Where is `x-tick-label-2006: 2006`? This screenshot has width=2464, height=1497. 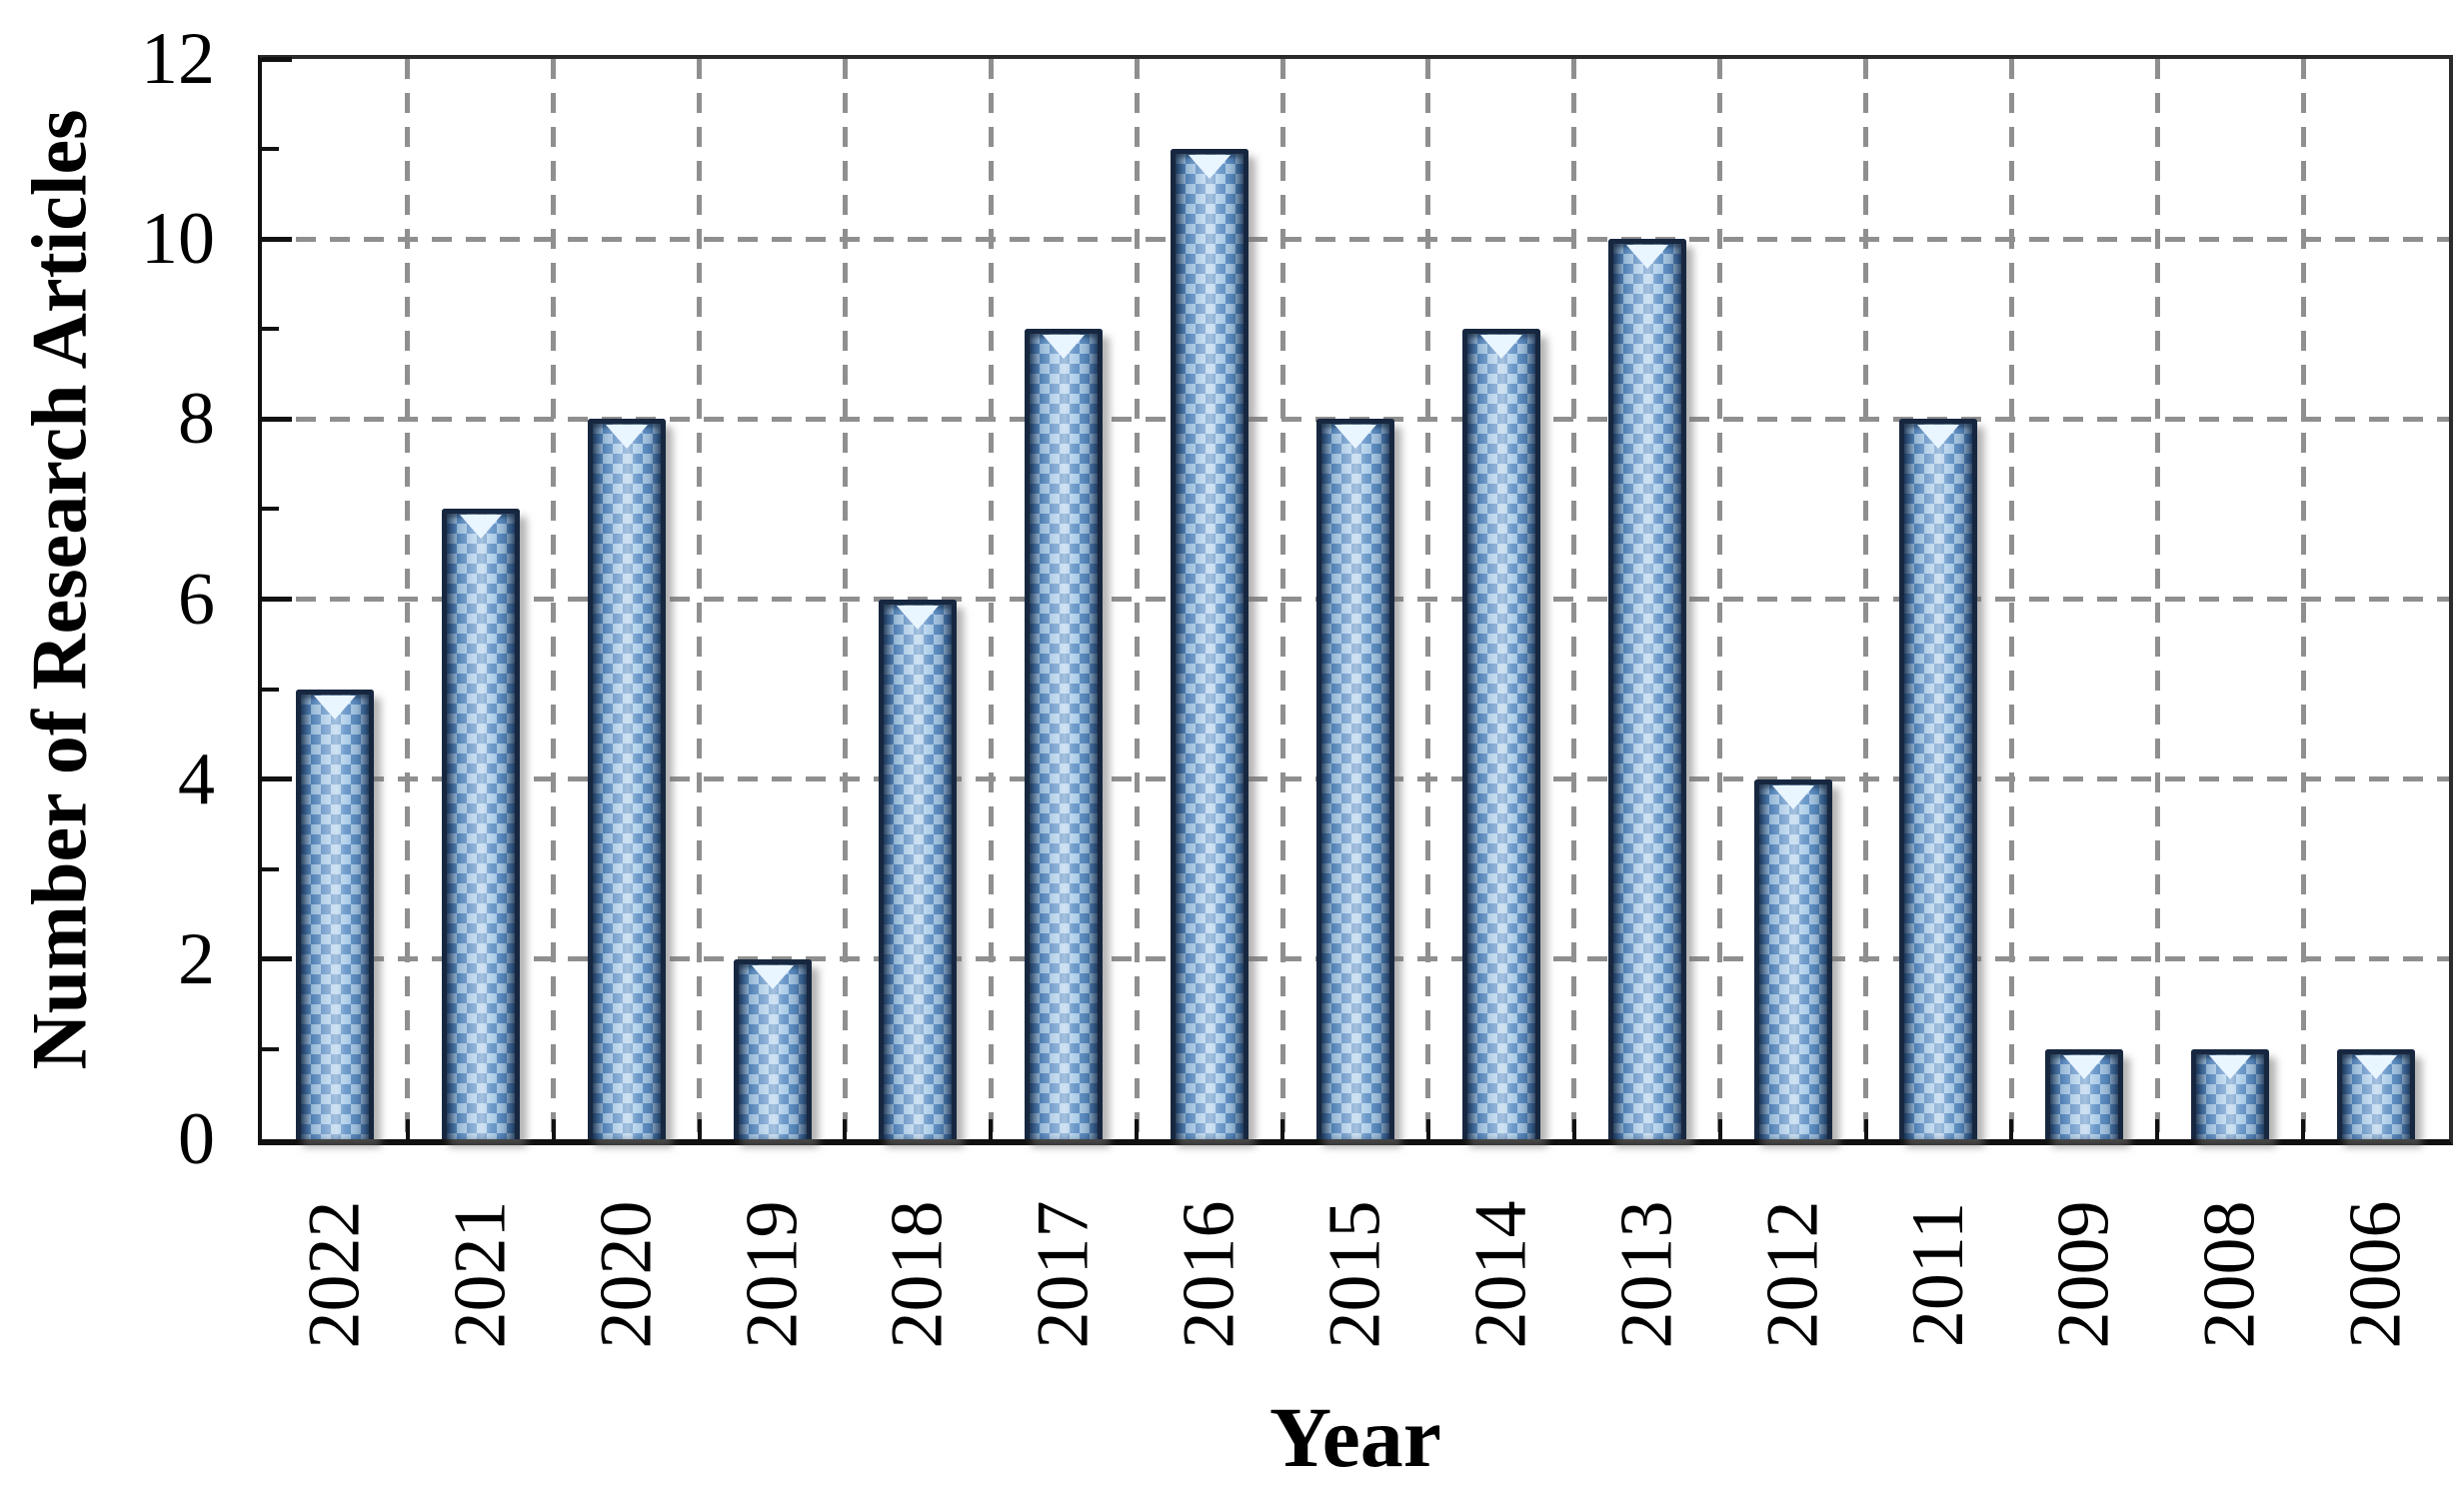
x-tick-label-2006: 2006 is located at coordinates (2365, 1274).